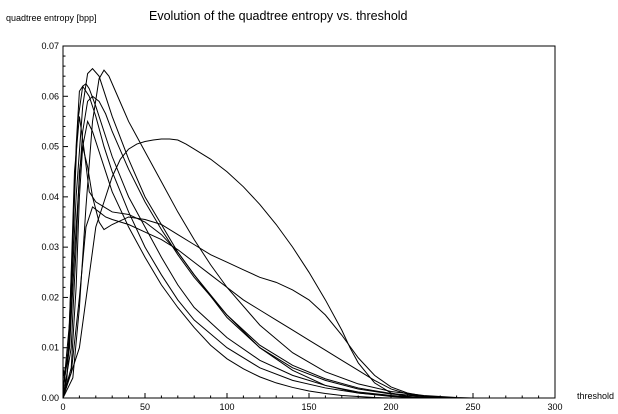 This screenshot has height=414, width=618. What do you see at coordinates (145, 407) in the screenshot?
I see `x-tick-label: 50` at bounding box center [145, 407].